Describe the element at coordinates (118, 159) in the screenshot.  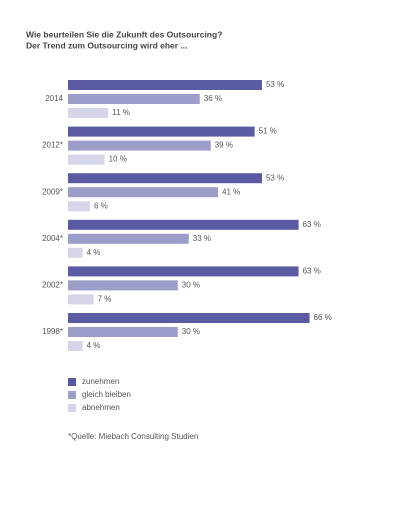
I see `value-label: 10 %` at that location.